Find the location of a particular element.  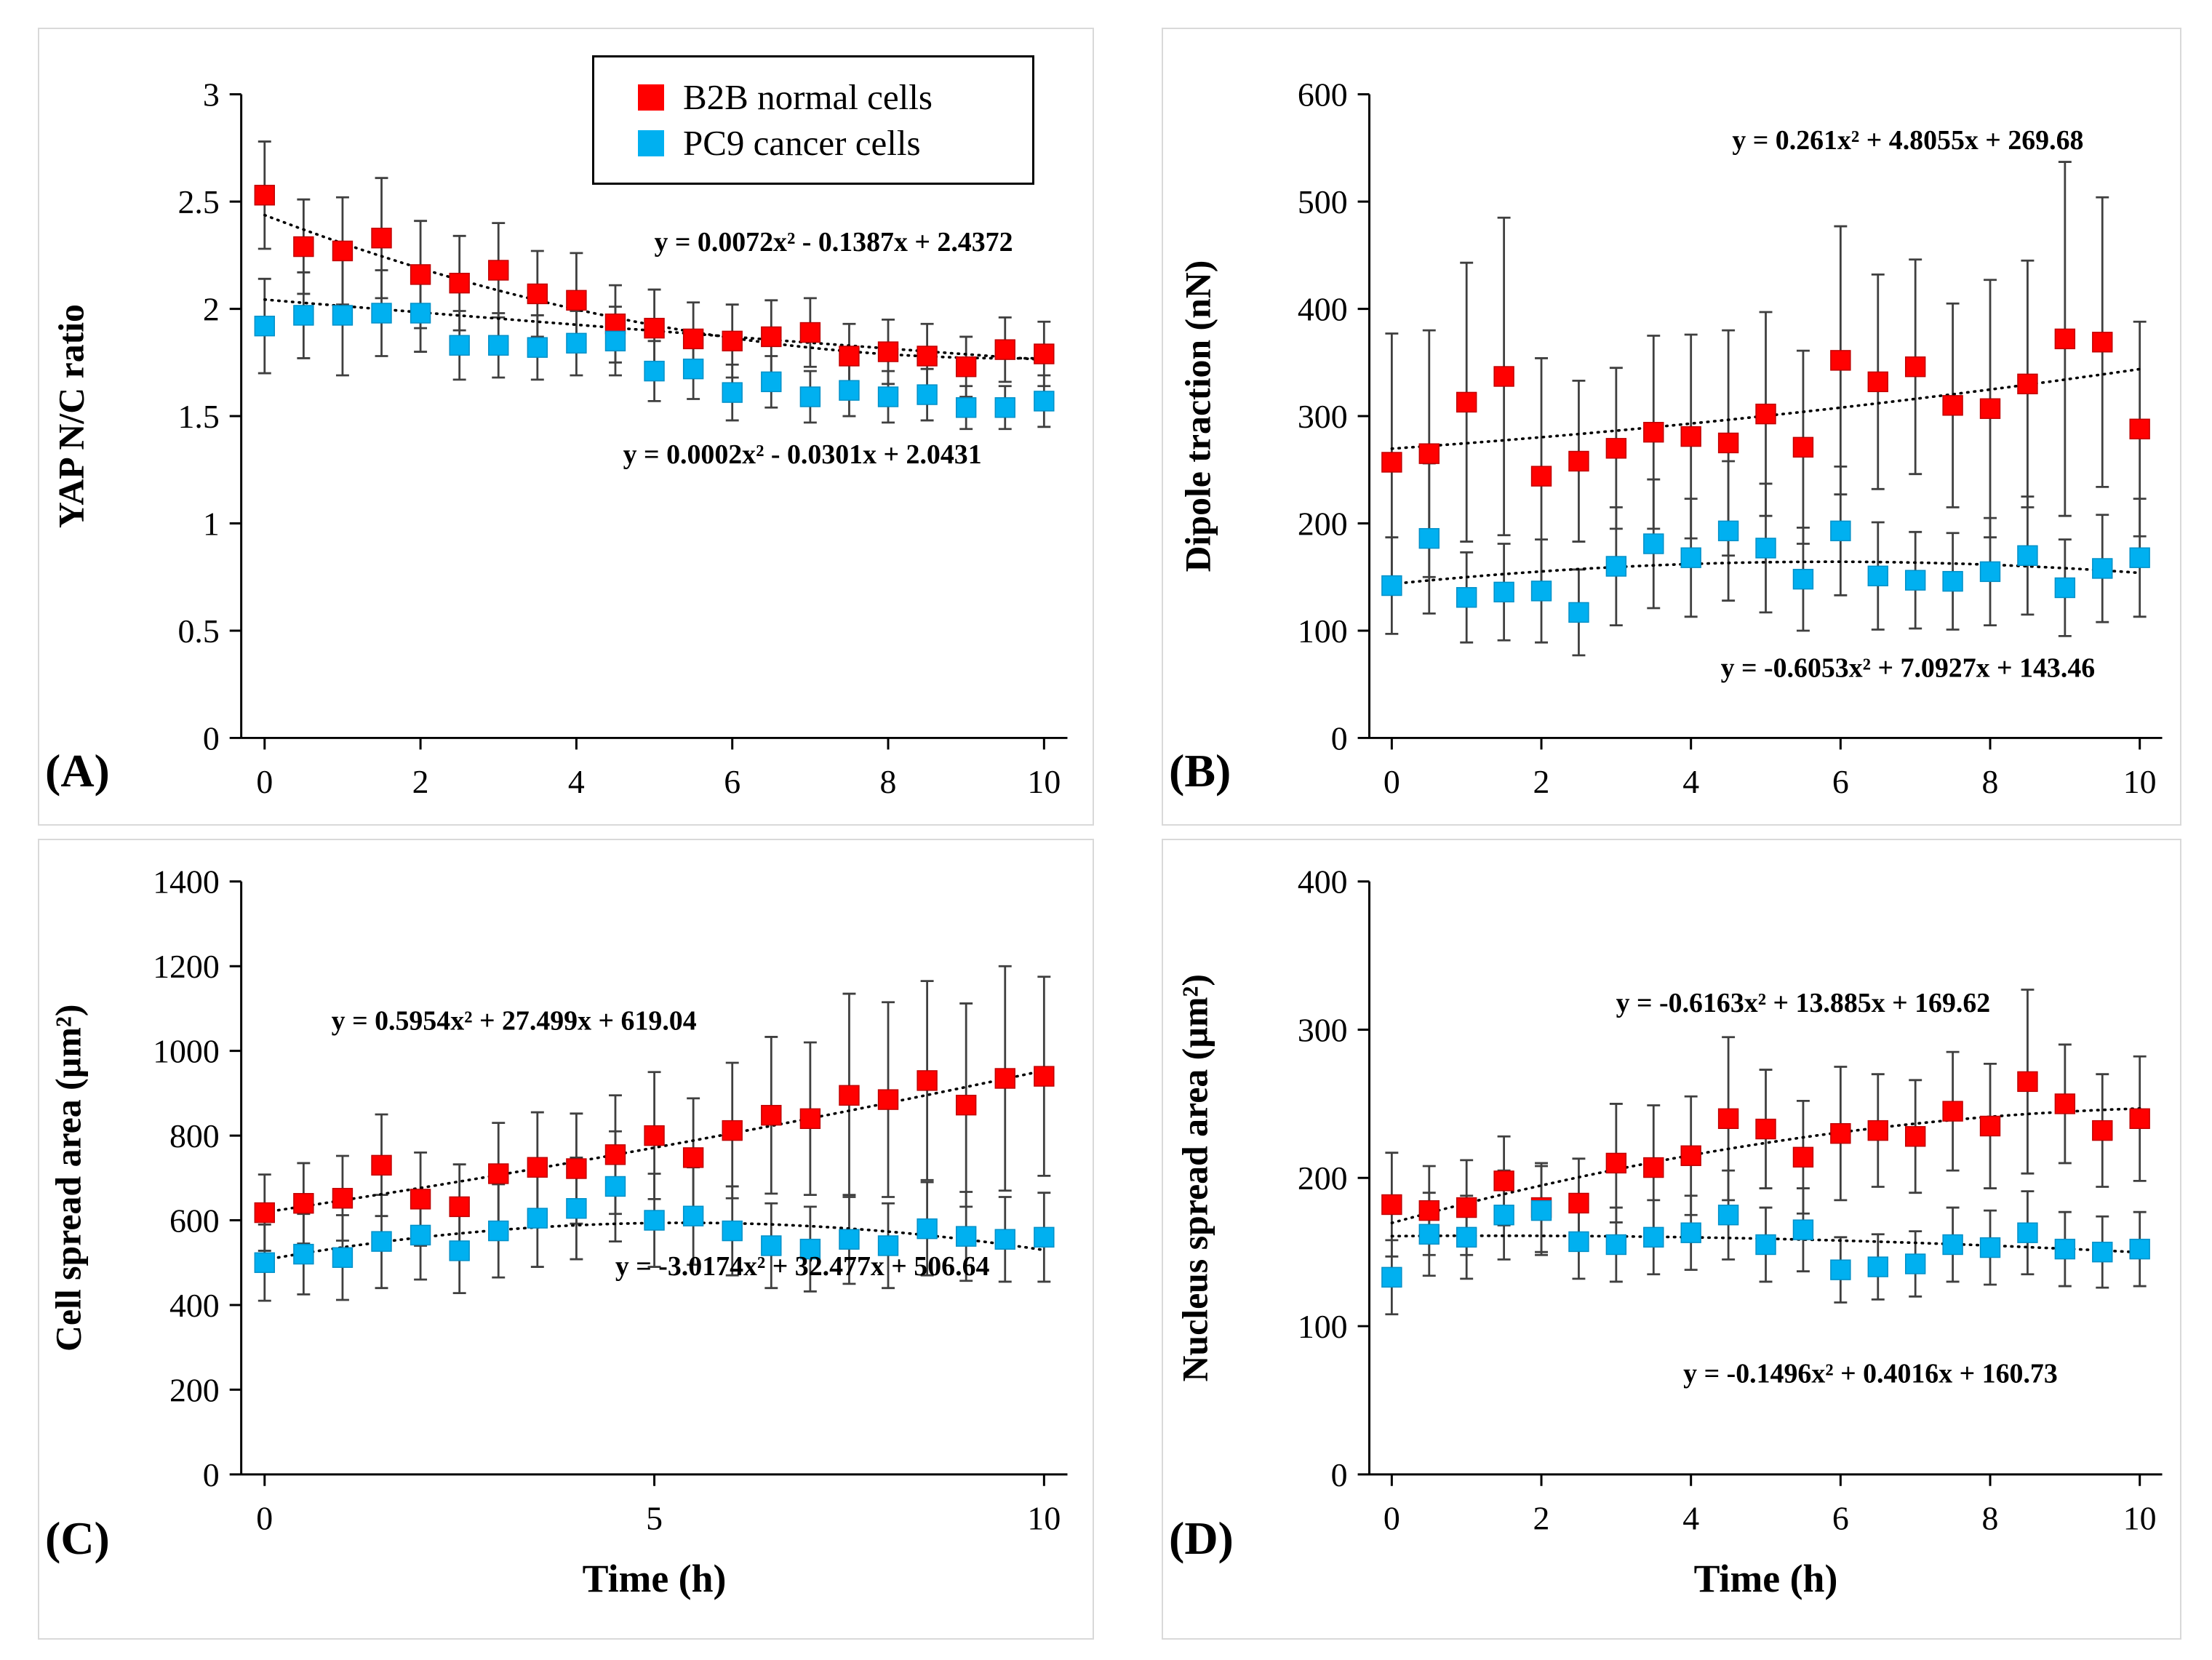

y-tick-label: 600 is located at coordinates (194, 1220).